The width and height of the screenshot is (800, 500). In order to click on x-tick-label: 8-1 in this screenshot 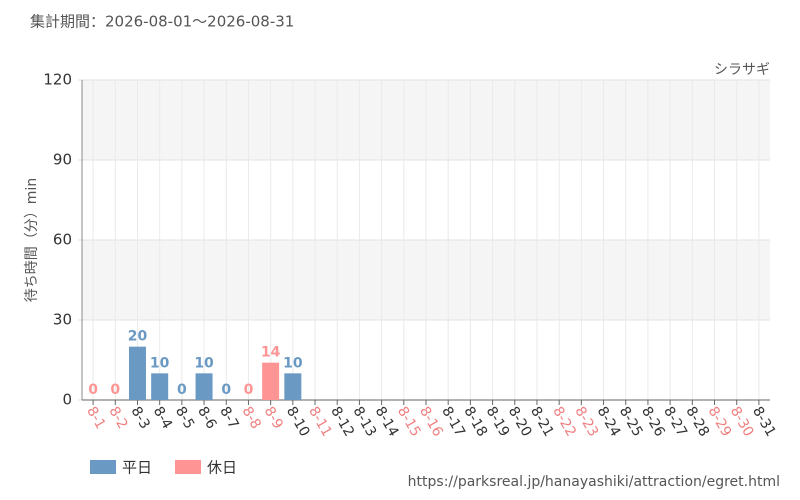, I will do `click(95, 418)`.